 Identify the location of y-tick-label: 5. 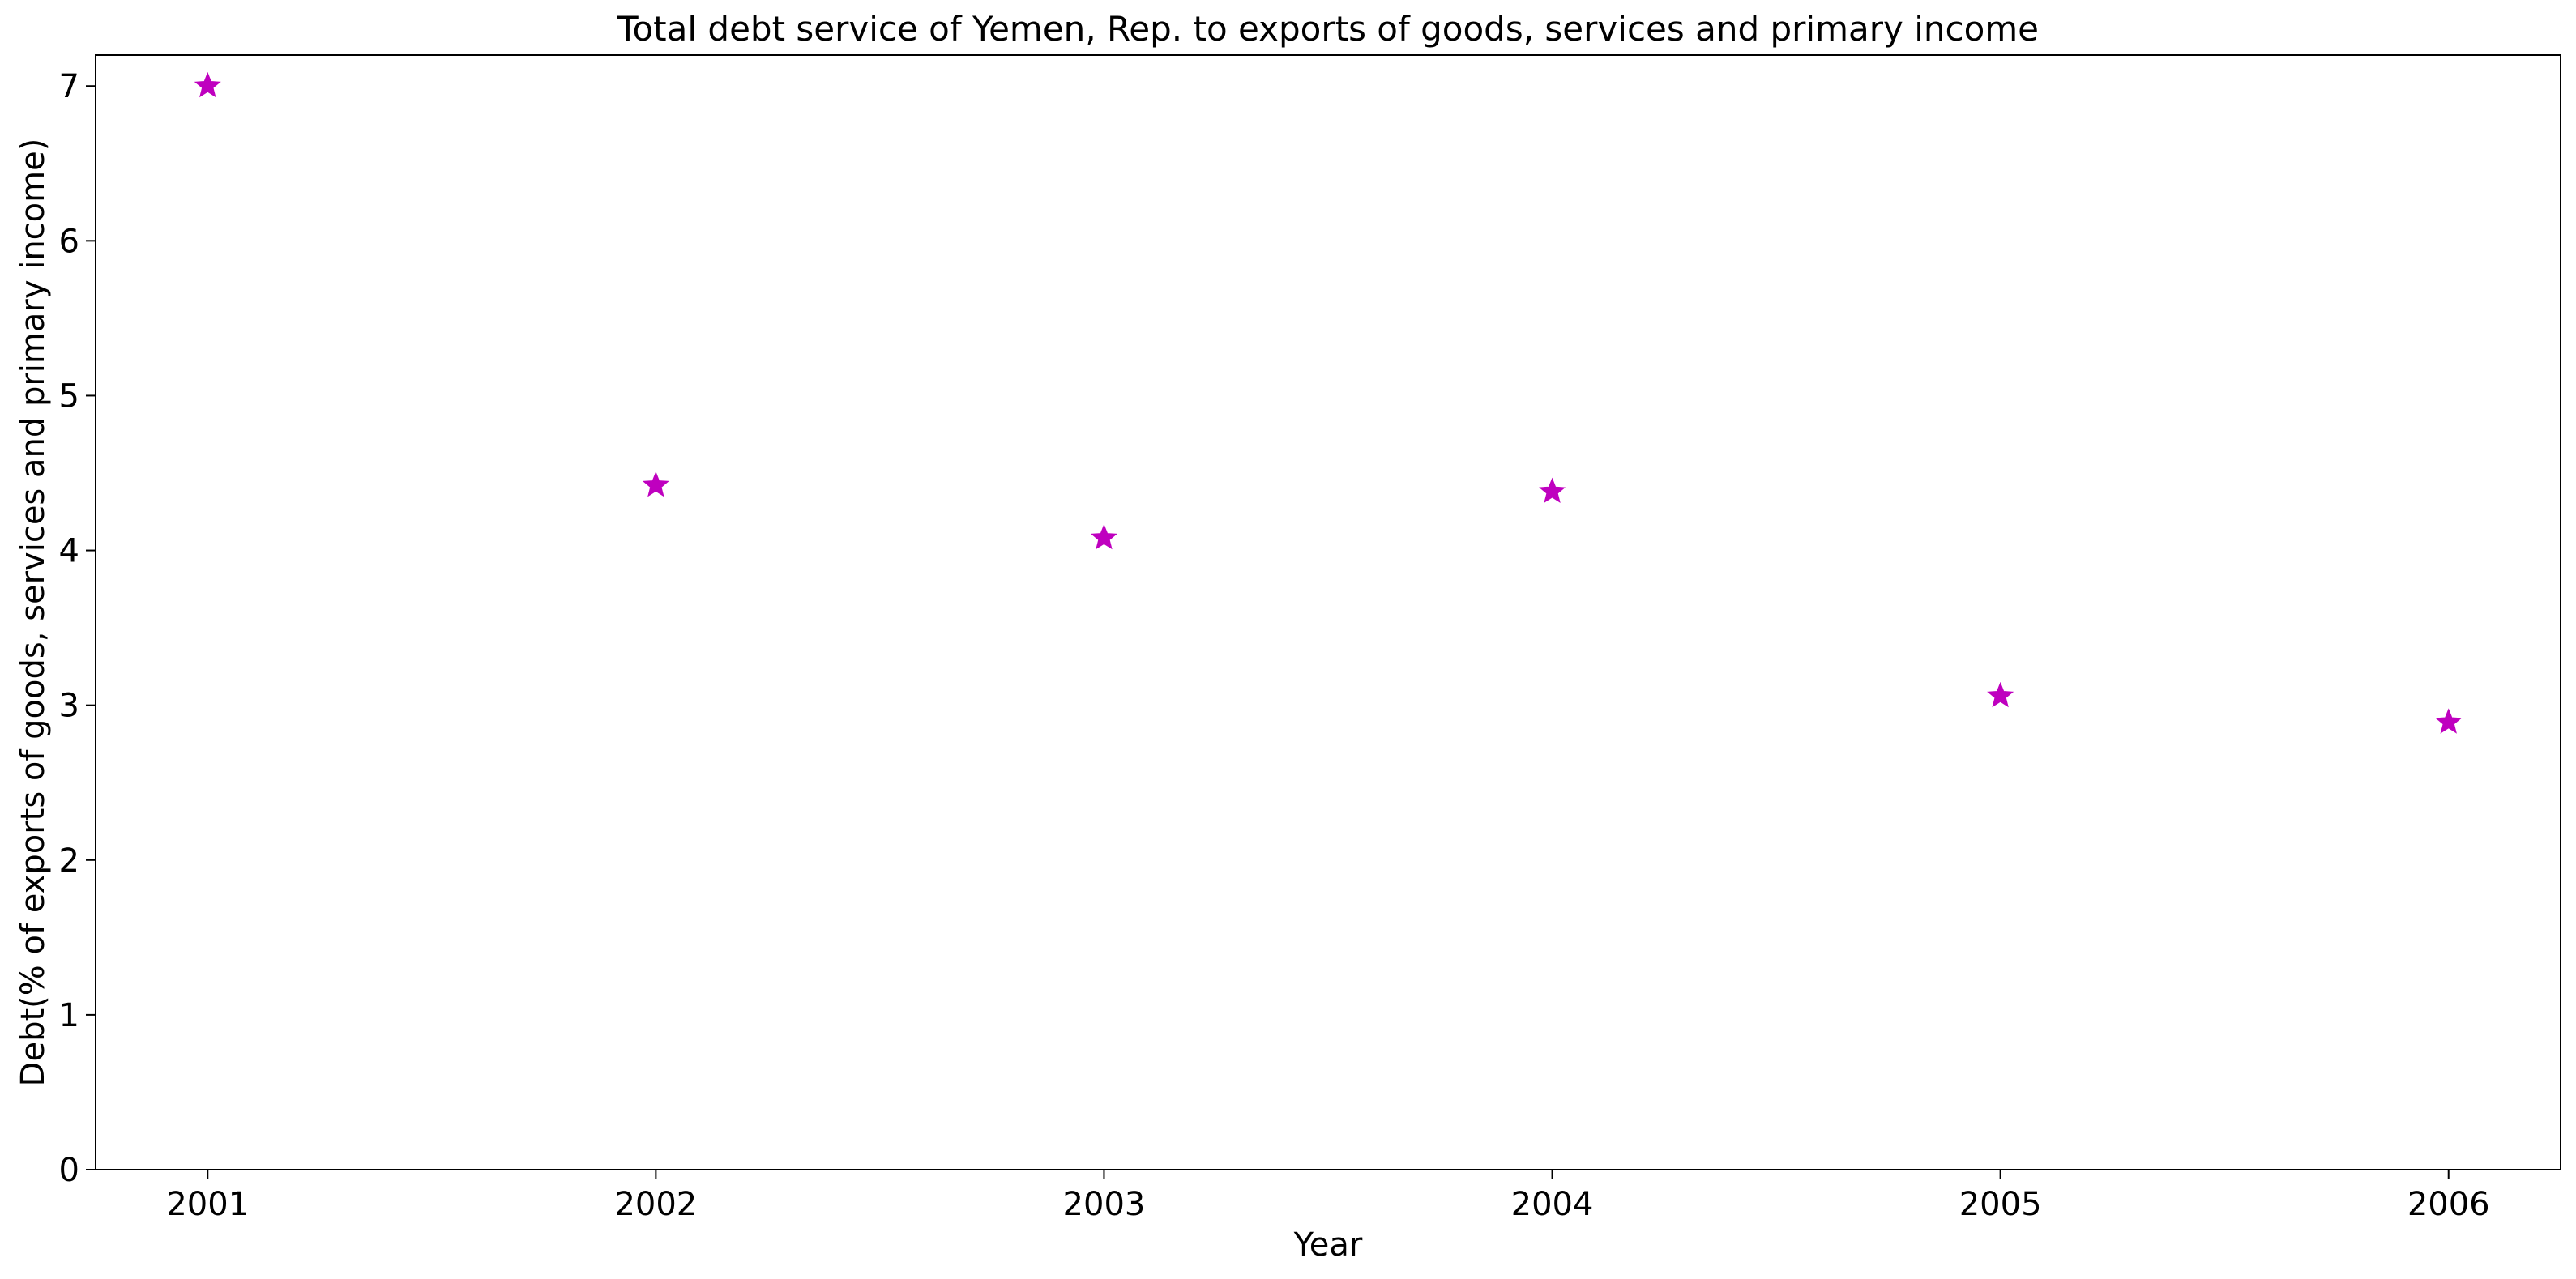
(69, 396).